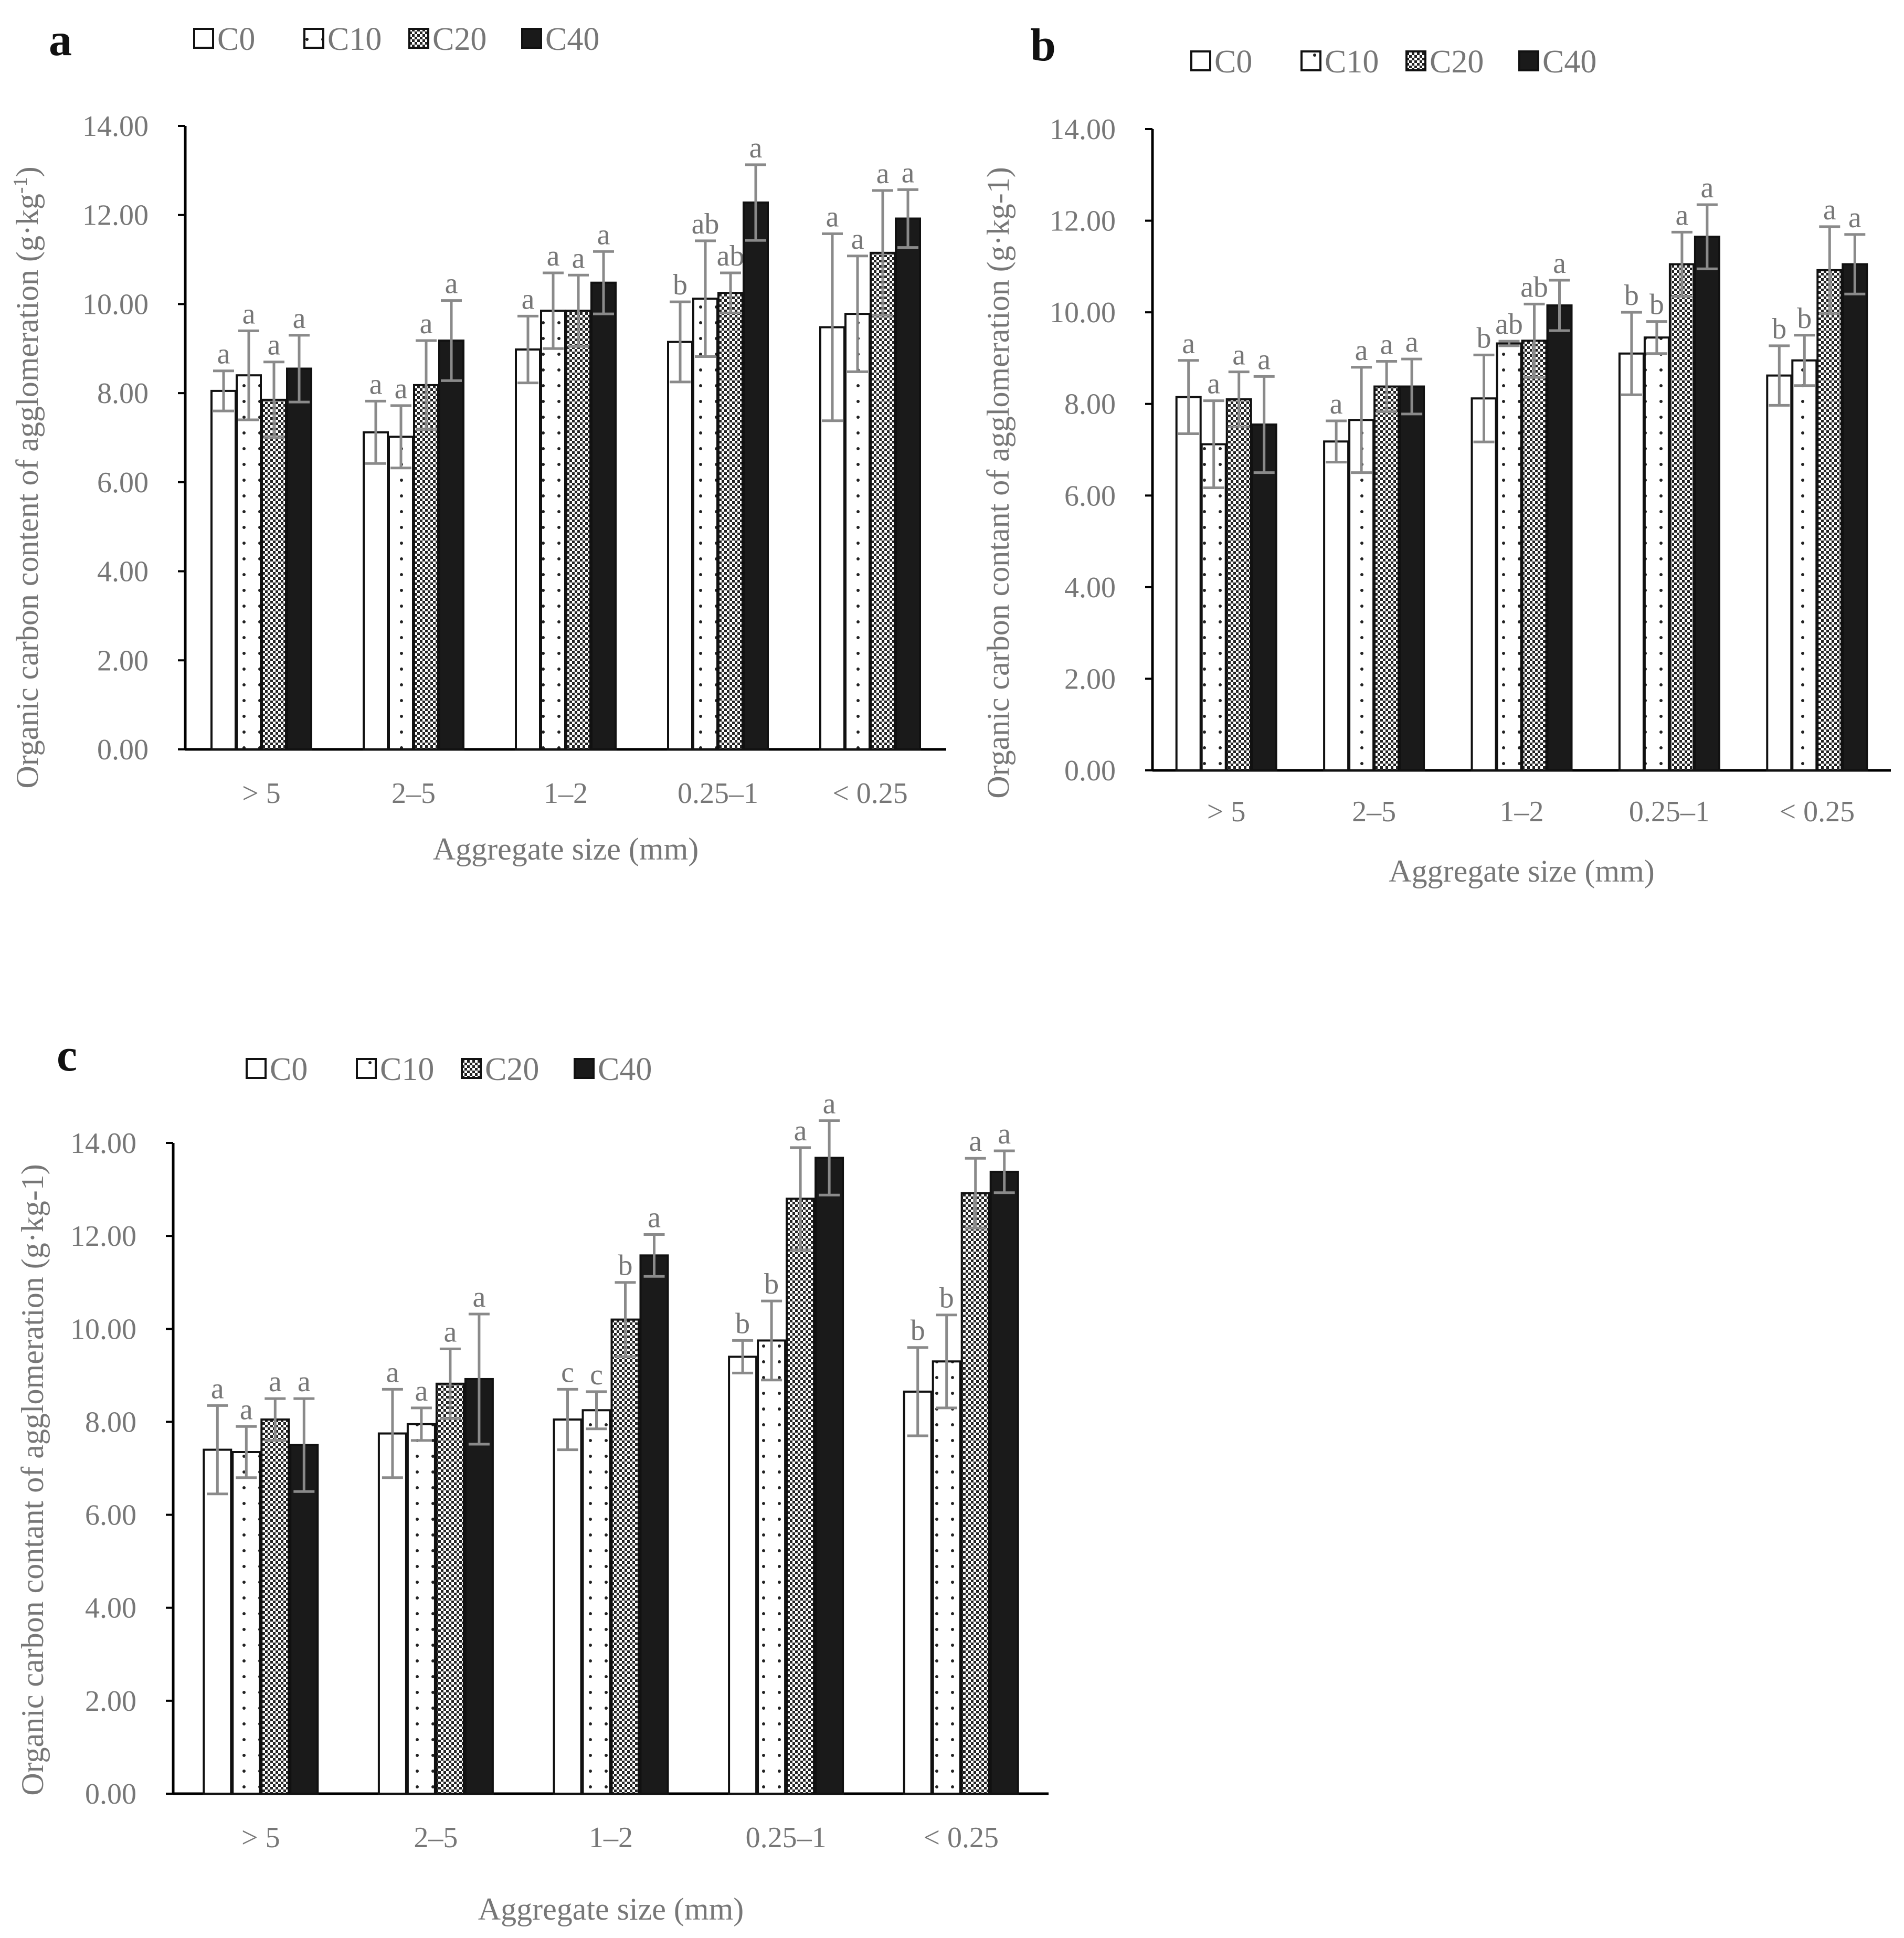  I want to click on x-axis-title: Aggregate size (mm), so click(611, 1909).